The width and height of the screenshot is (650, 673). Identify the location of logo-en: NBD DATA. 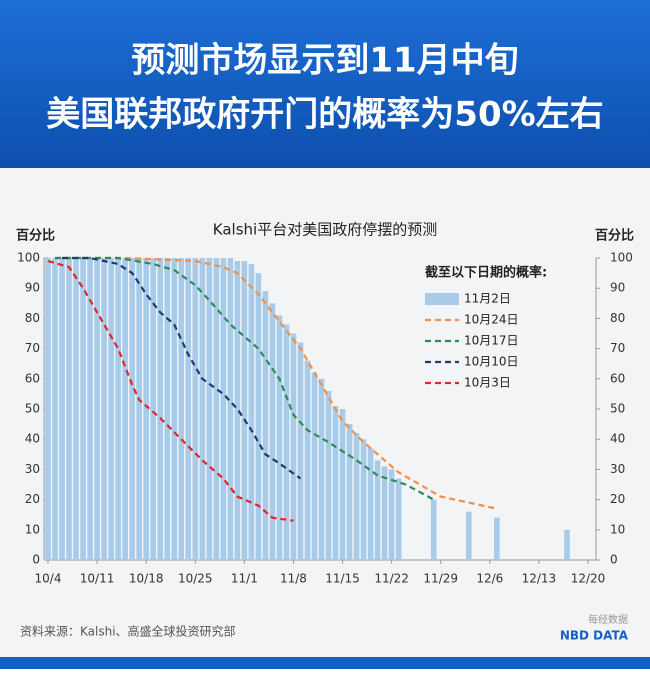
(594, 636).